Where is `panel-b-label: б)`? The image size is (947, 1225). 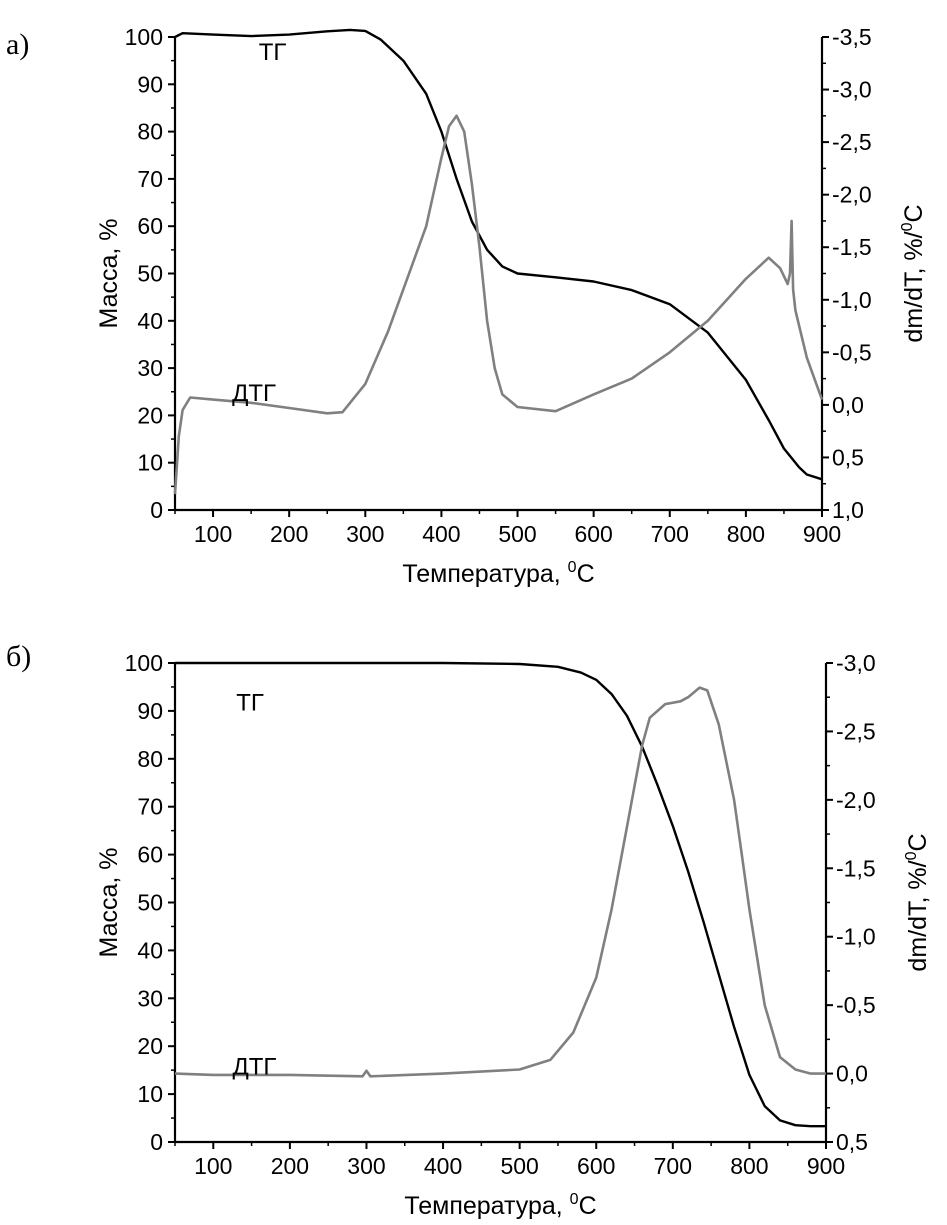 panel-b-label: б) is located at coordinates (18, 656).